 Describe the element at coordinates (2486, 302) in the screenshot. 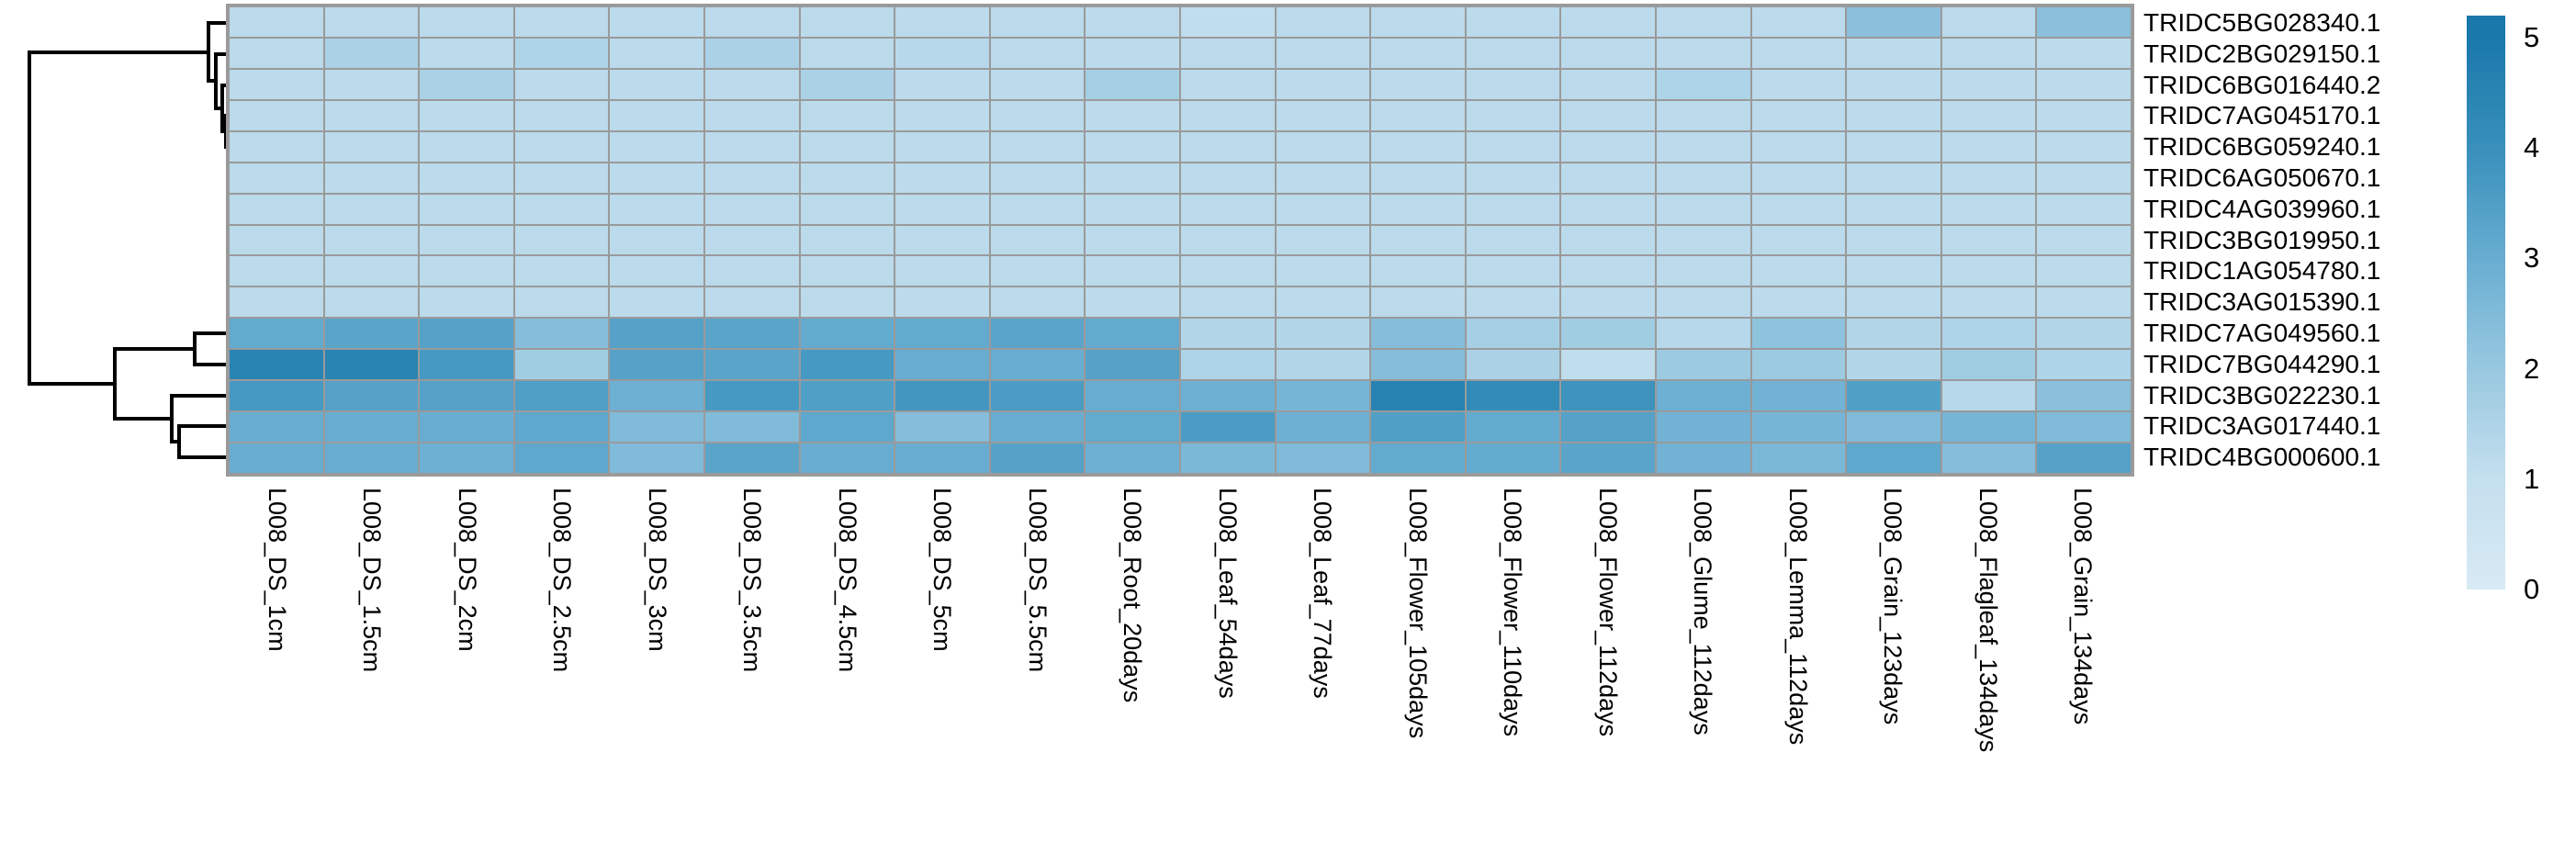

I see `colorbar-gradient` at that location.